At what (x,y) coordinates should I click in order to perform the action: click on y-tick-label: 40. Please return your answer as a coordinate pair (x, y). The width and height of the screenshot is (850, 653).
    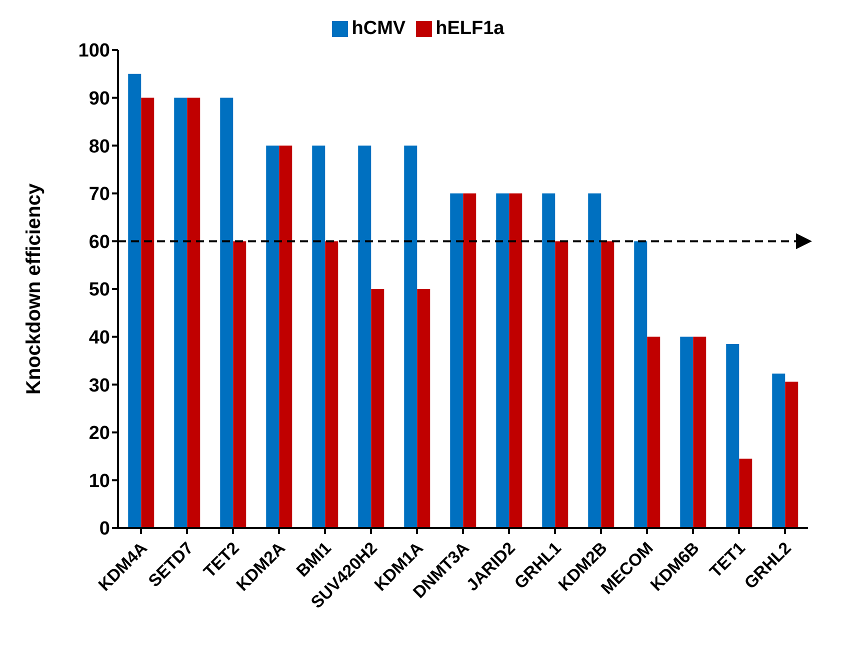
    Looking at the image, I should click on (99, 338).